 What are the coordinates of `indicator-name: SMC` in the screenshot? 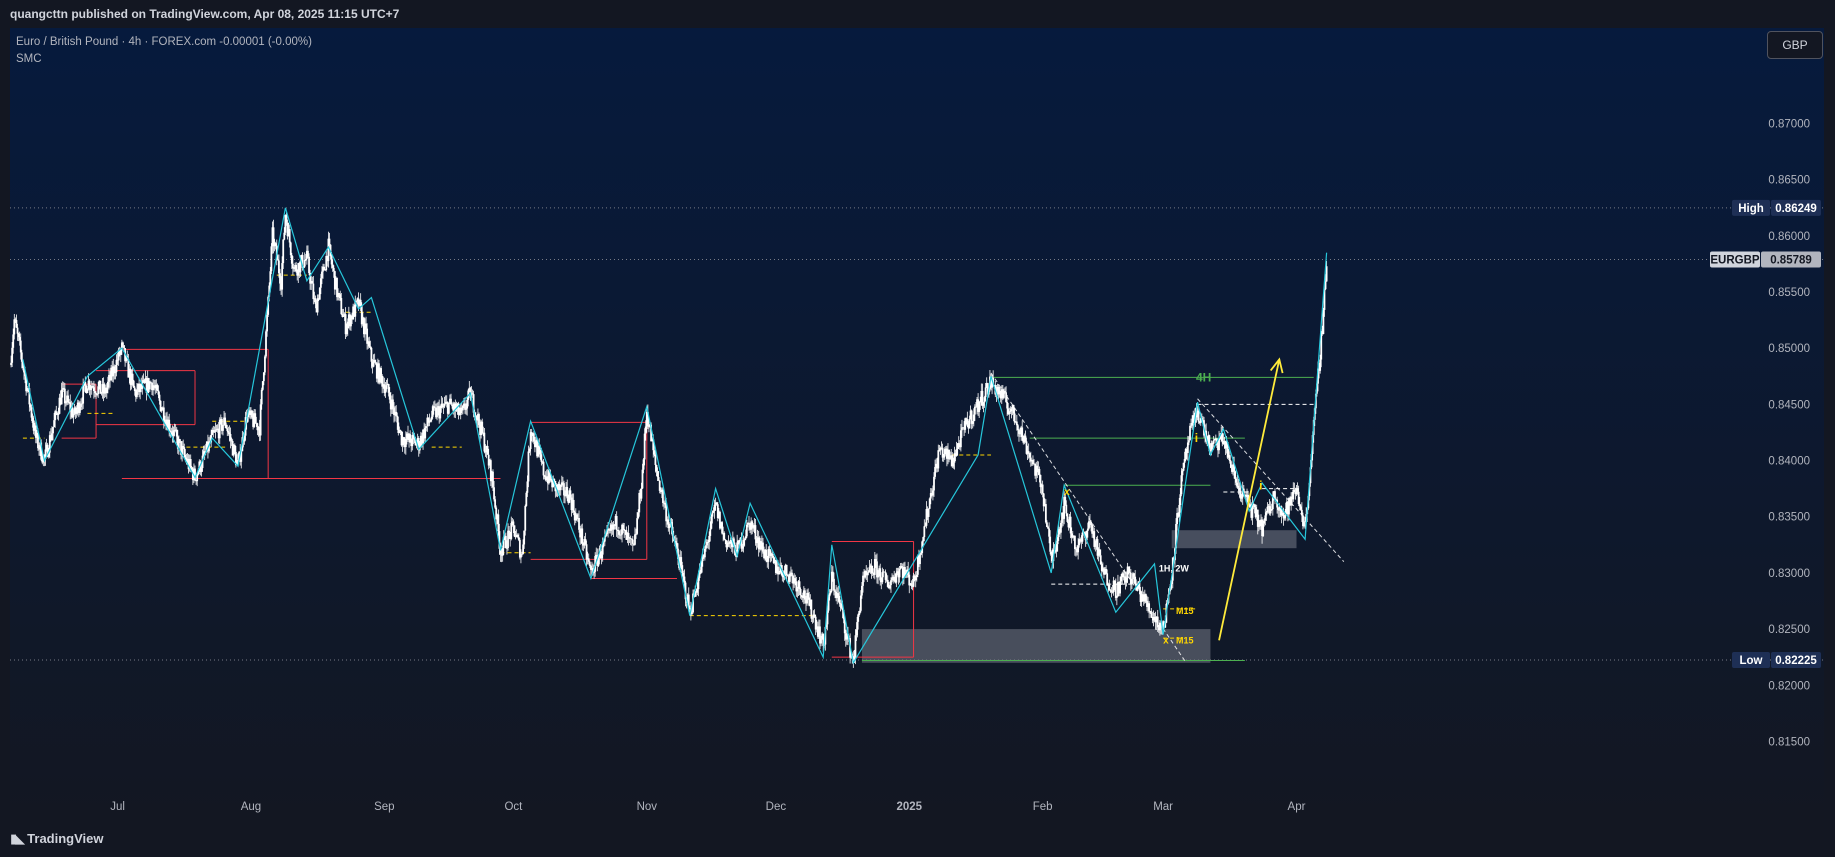 It's located at (29, 59).